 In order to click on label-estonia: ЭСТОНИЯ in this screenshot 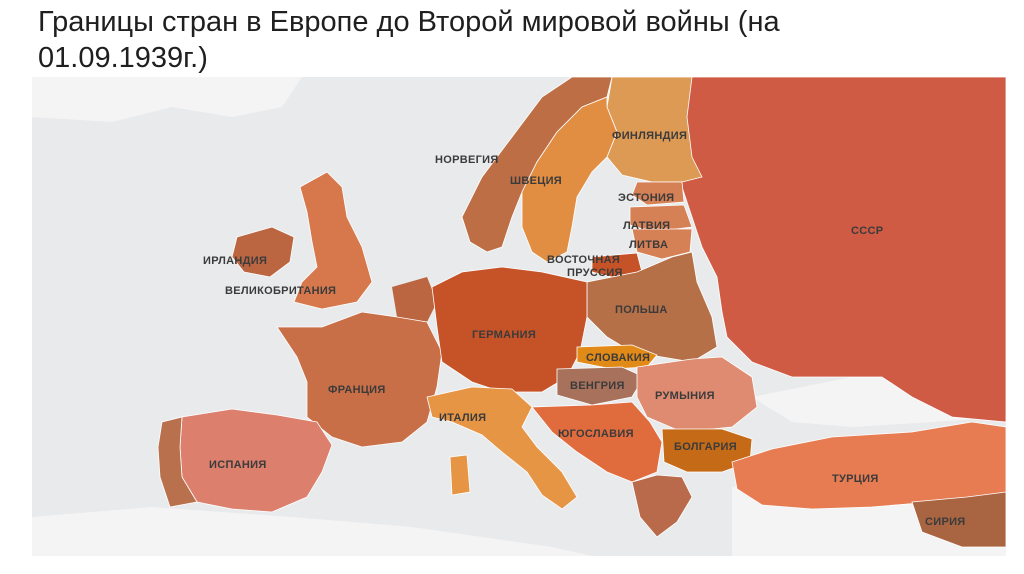, I will do `click(646, 198)`.